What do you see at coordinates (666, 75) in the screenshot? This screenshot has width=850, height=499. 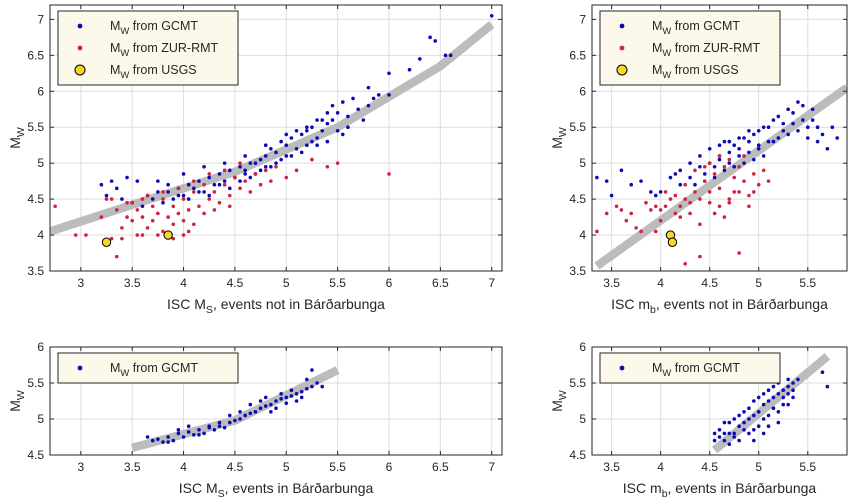 I see `legend-label-sub: W` at bounding box center [666, 75].